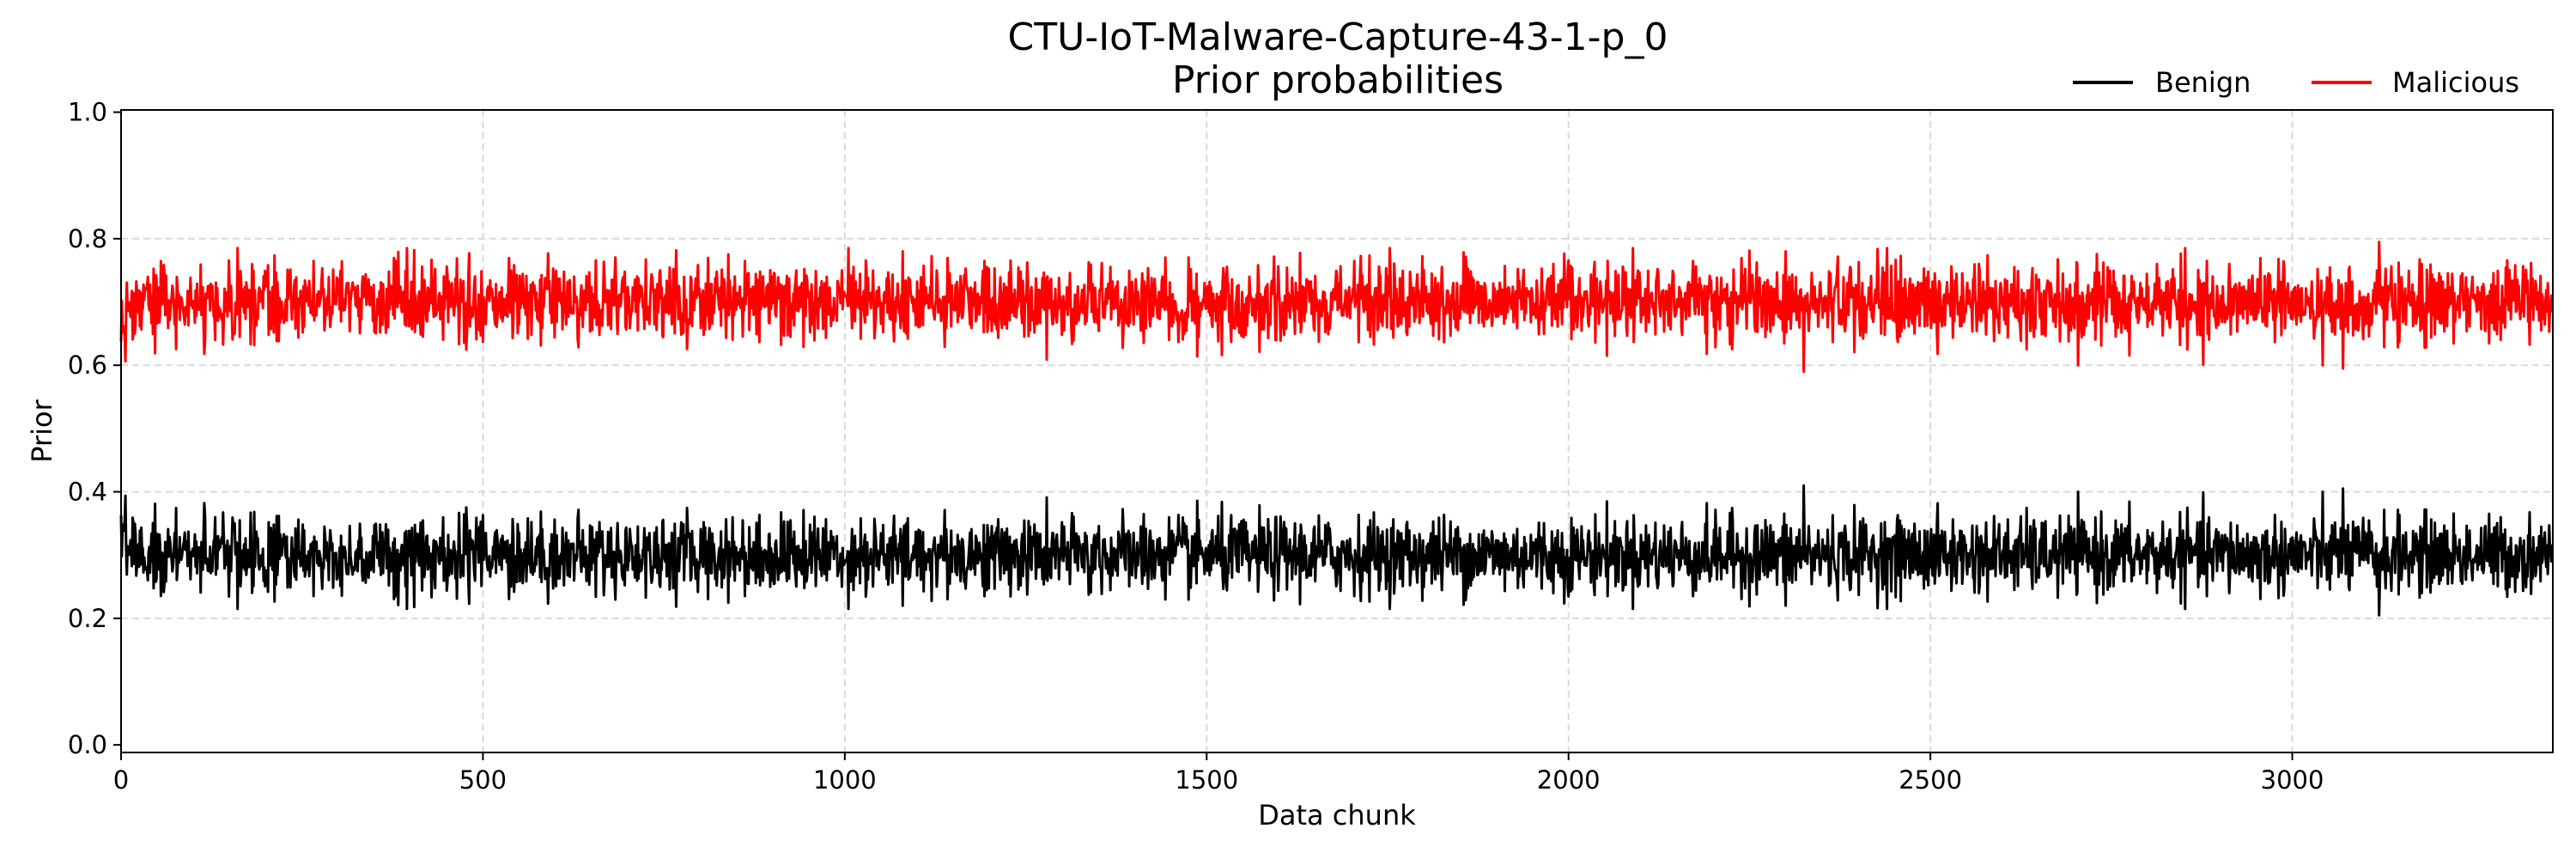 This screenshot has width=2576, height=859. I want to click on y-tick-label: 0.2, so click(87, 618).